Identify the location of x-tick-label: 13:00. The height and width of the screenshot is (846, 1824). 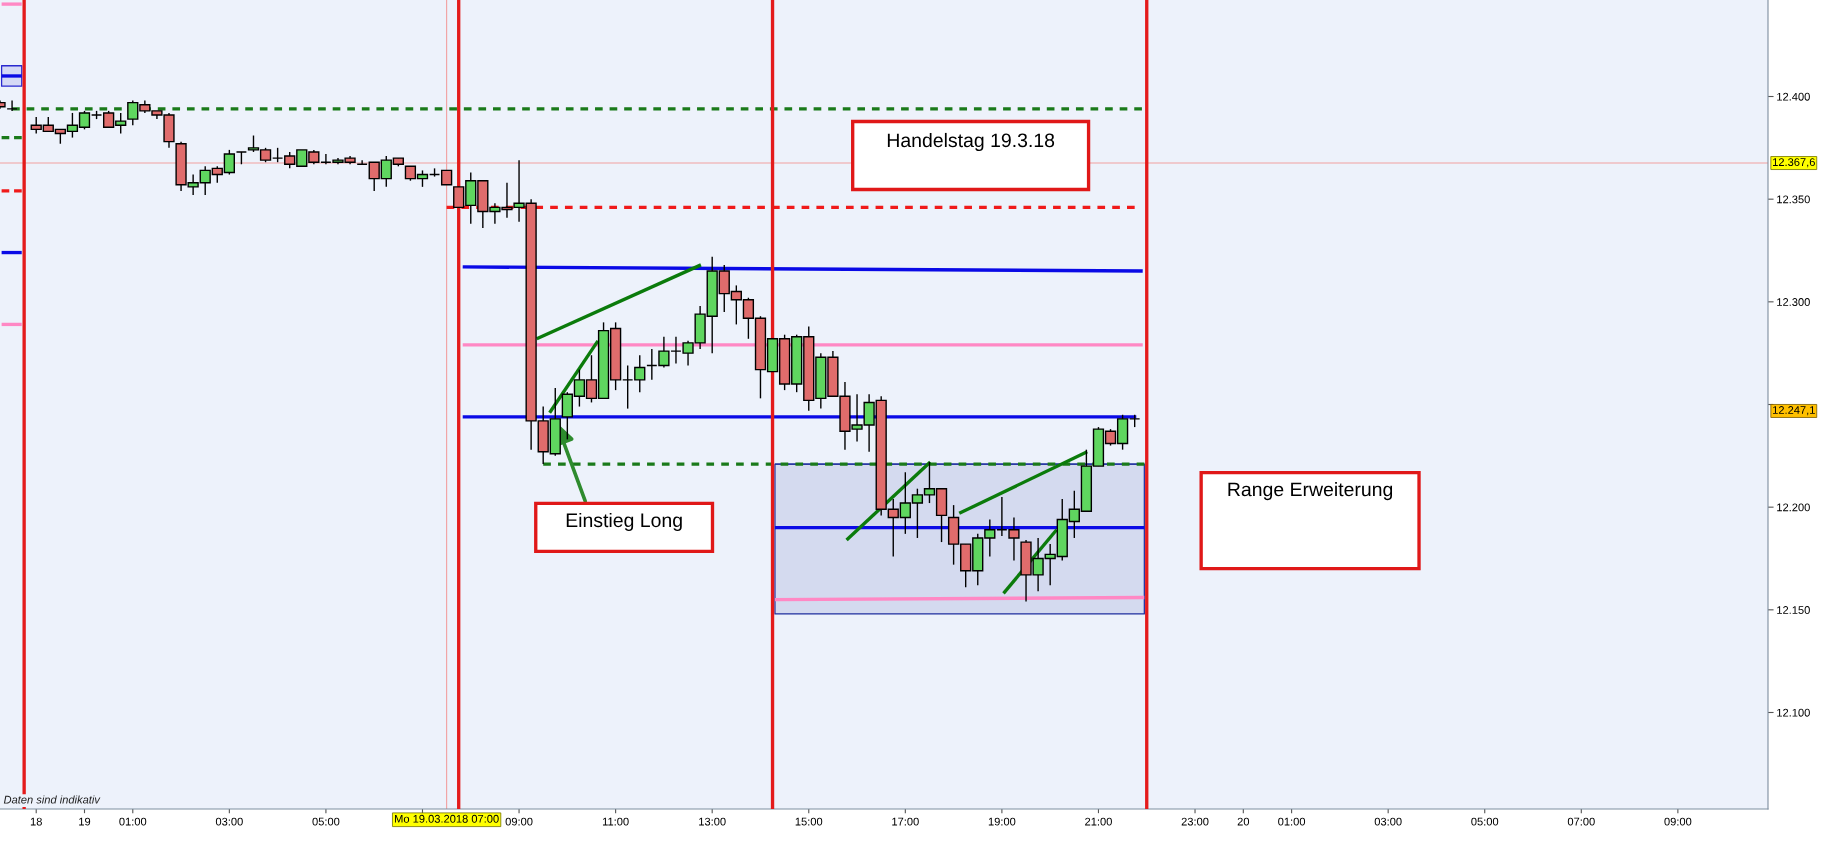
(712, 821).